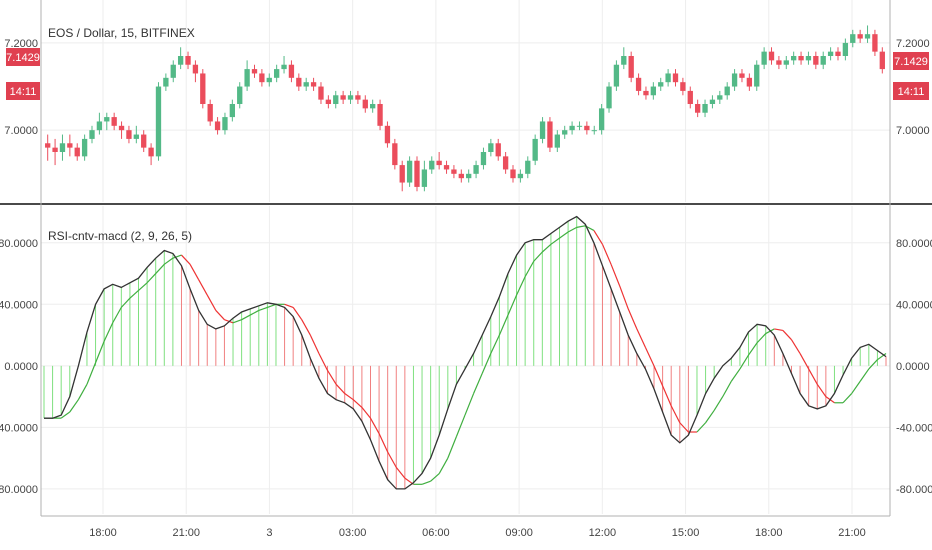  I want to click on y-tick-label-left: -80.0000, so click(19, 490).